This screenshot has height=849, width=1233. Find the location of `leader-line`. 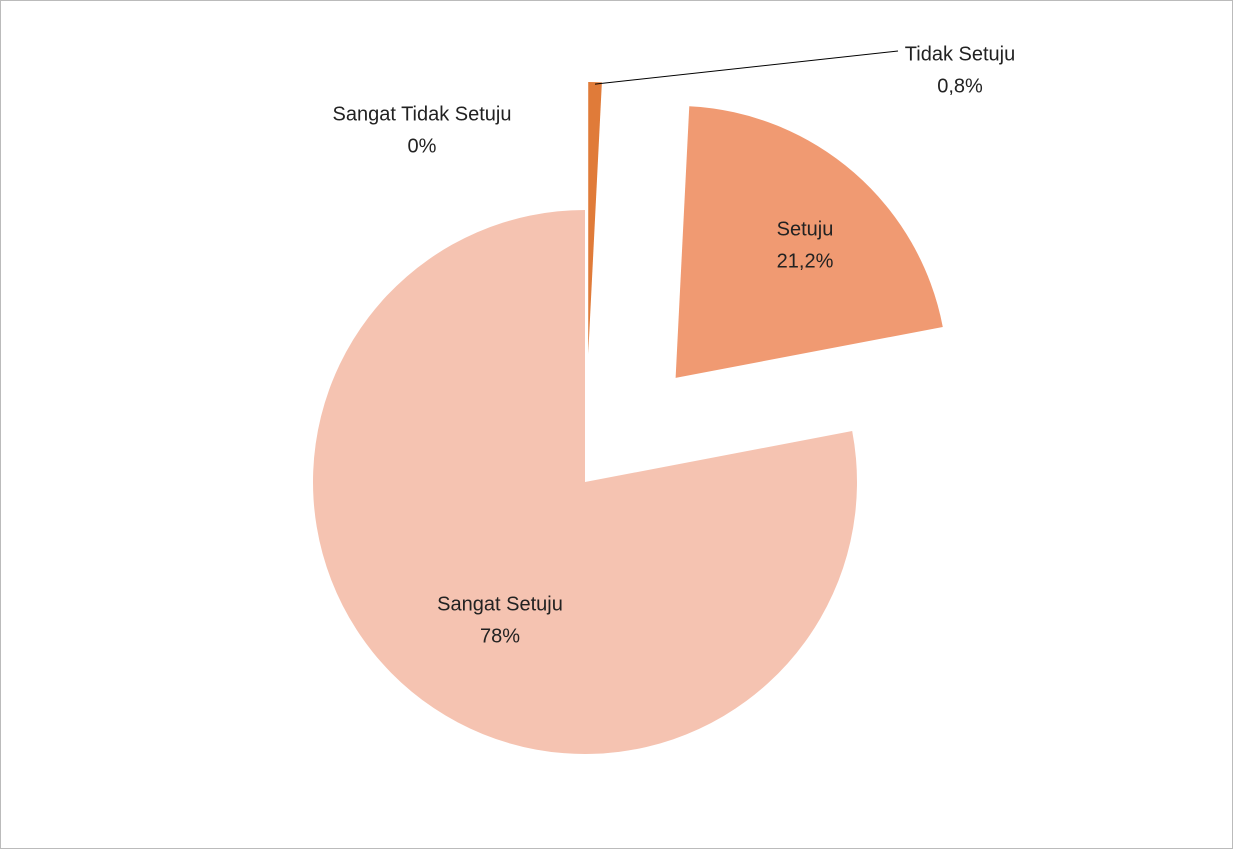

leader-line is located at coordinates (746, 67).